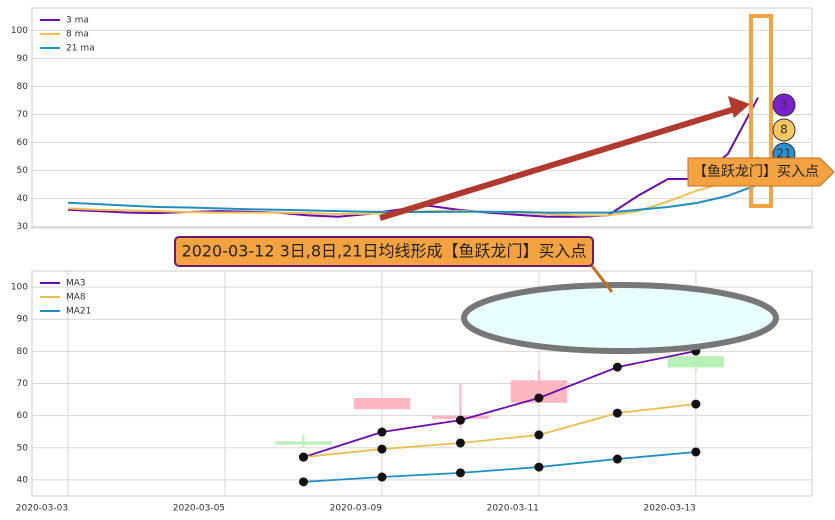 This screenshot has width=835, height=520. Describe the element at coordinates (620, 318) in the screenshot. I see `highlight-ellipse` at that location.